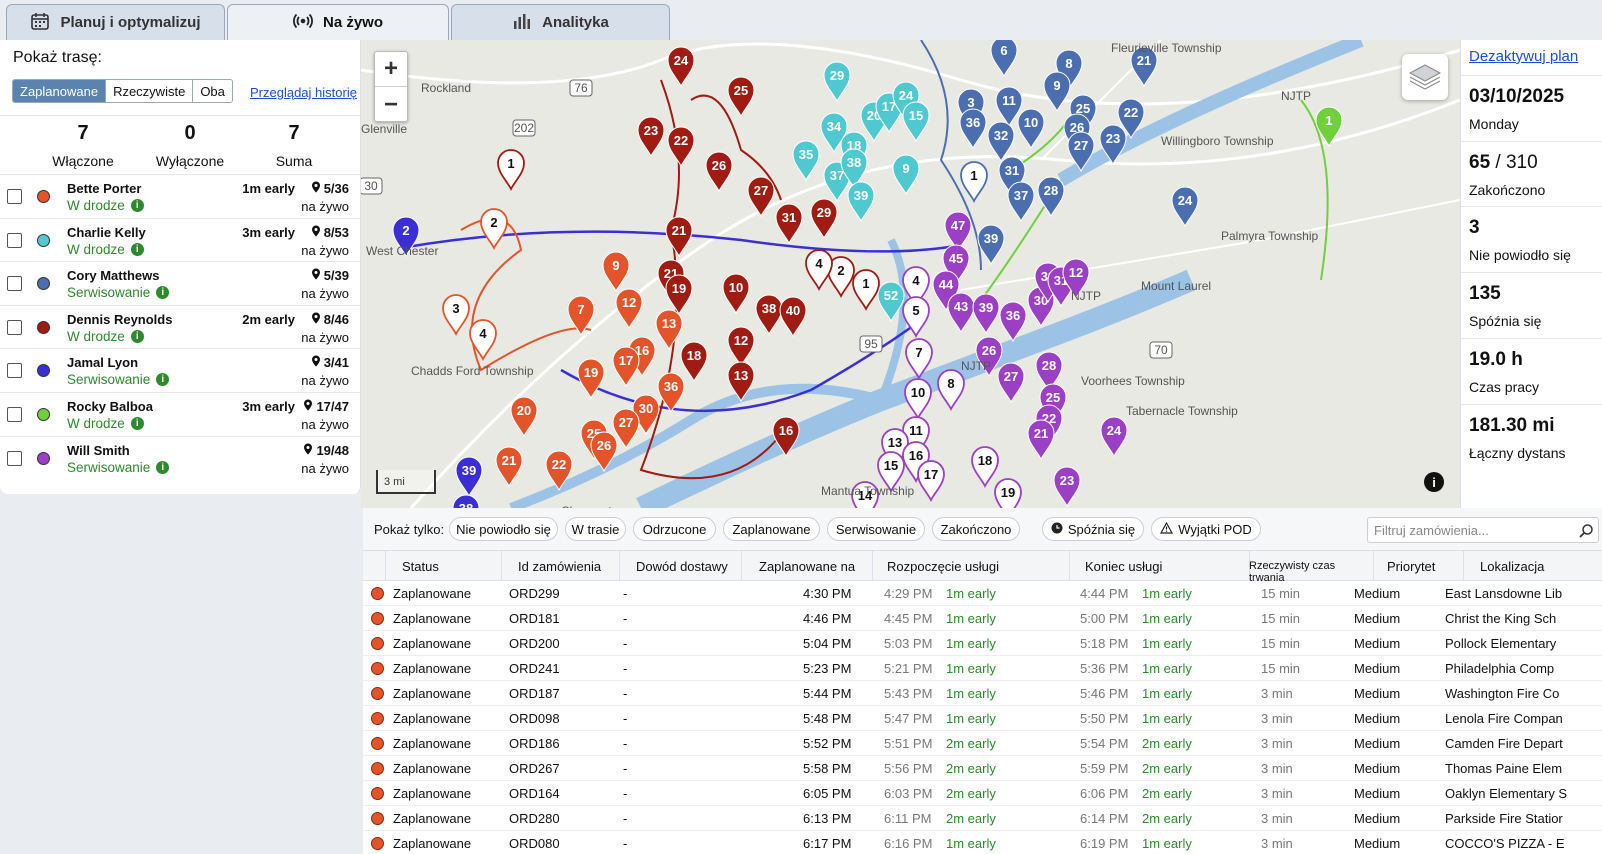 The width and height of the screenshot is (1602, 854). What do you see at coordinates (789, 224) in the screenshot?
I see `map-stop-pin: 31` at bounding box center [789, 224].